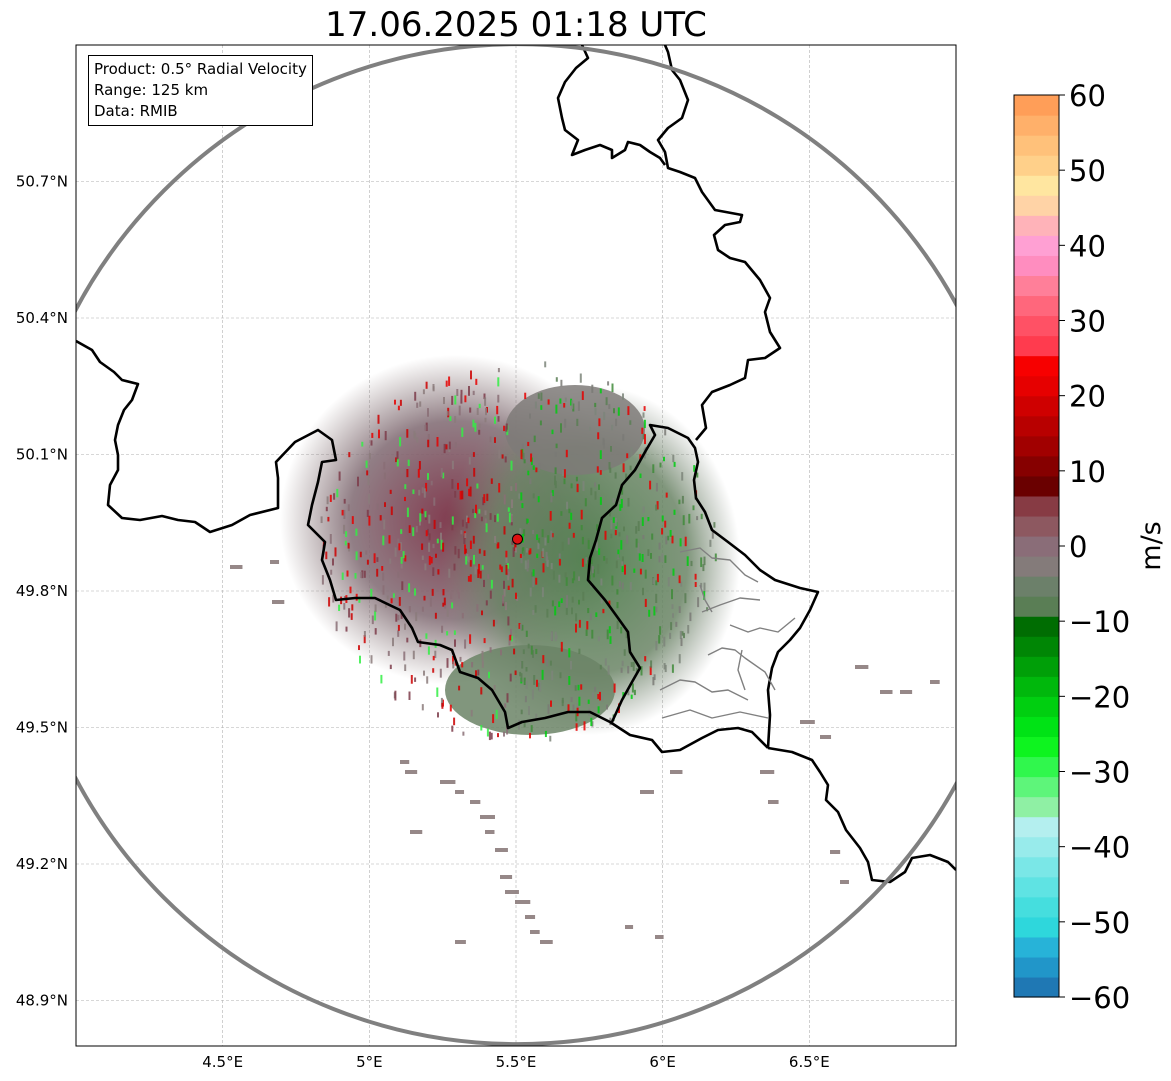 This screenshot has width=1171, height=1081. I want to click on y-tick-label: 50.1°N, so click(42, 455).